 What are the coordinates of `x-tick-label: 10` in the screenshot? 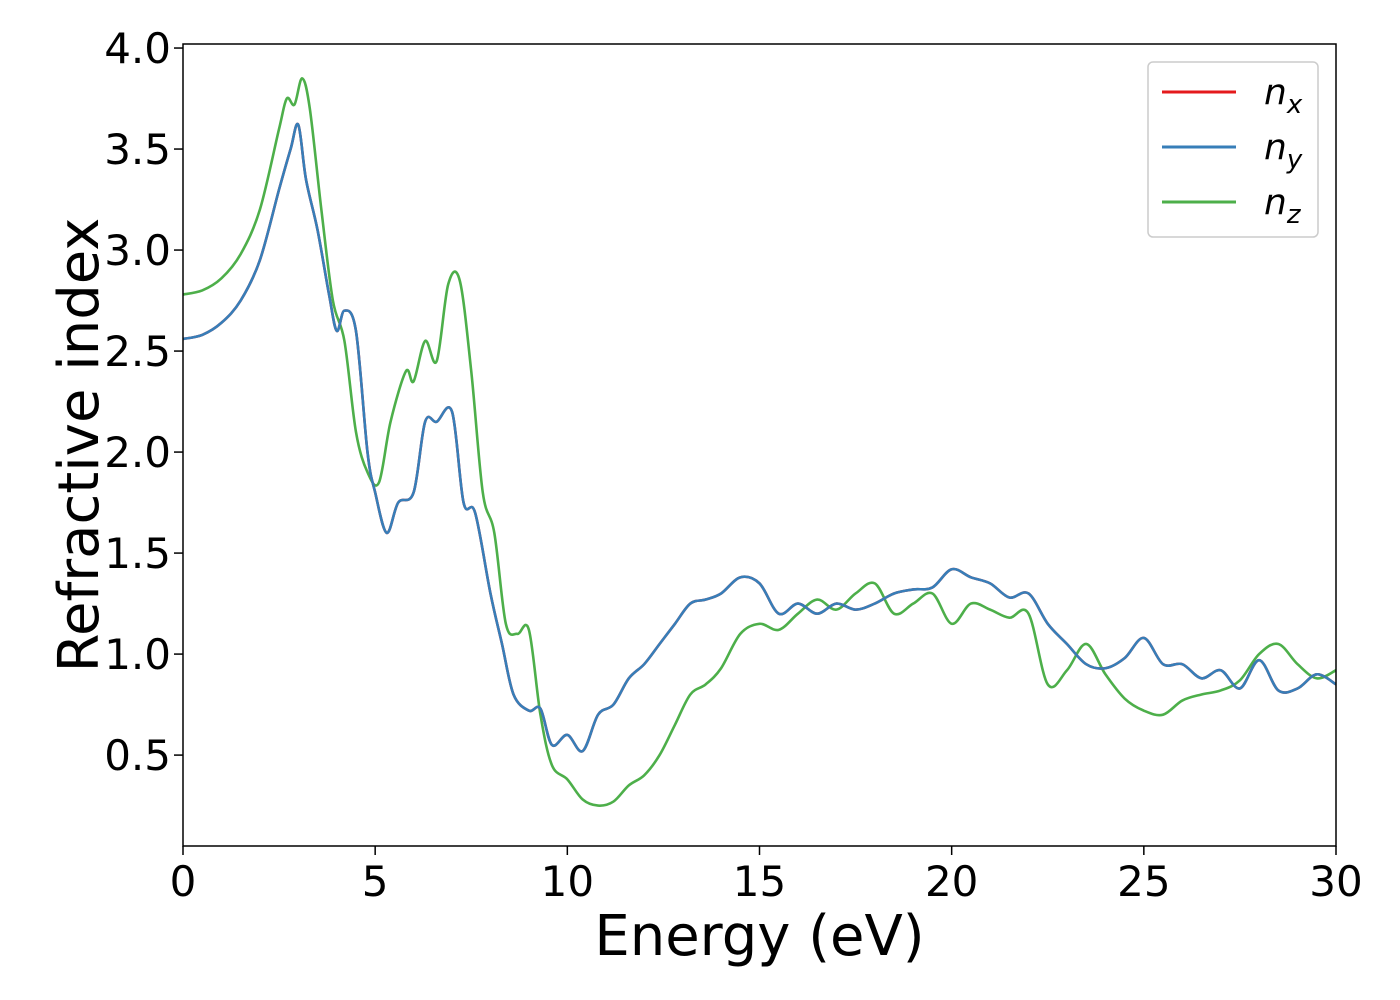 It's located at (567, 881).